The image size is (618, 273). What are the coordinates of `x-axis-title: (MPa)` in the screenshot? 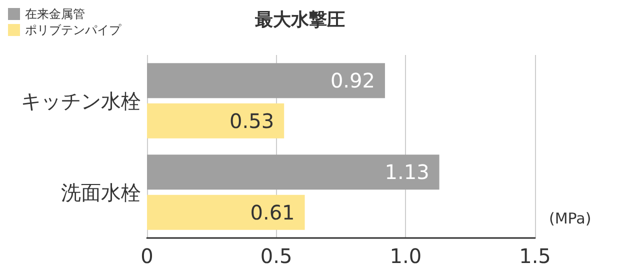 It's located at (570, 219).